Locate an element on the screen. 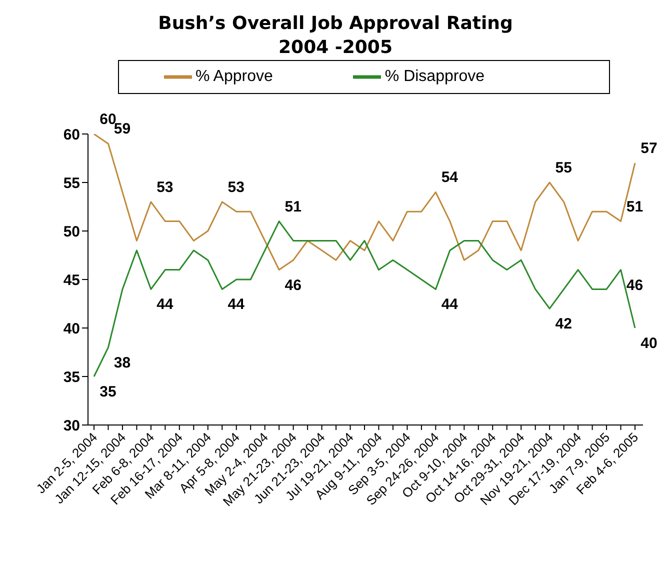 The image size is (671, 567). legend-label: % Approve is located at coordinates (234, 77).